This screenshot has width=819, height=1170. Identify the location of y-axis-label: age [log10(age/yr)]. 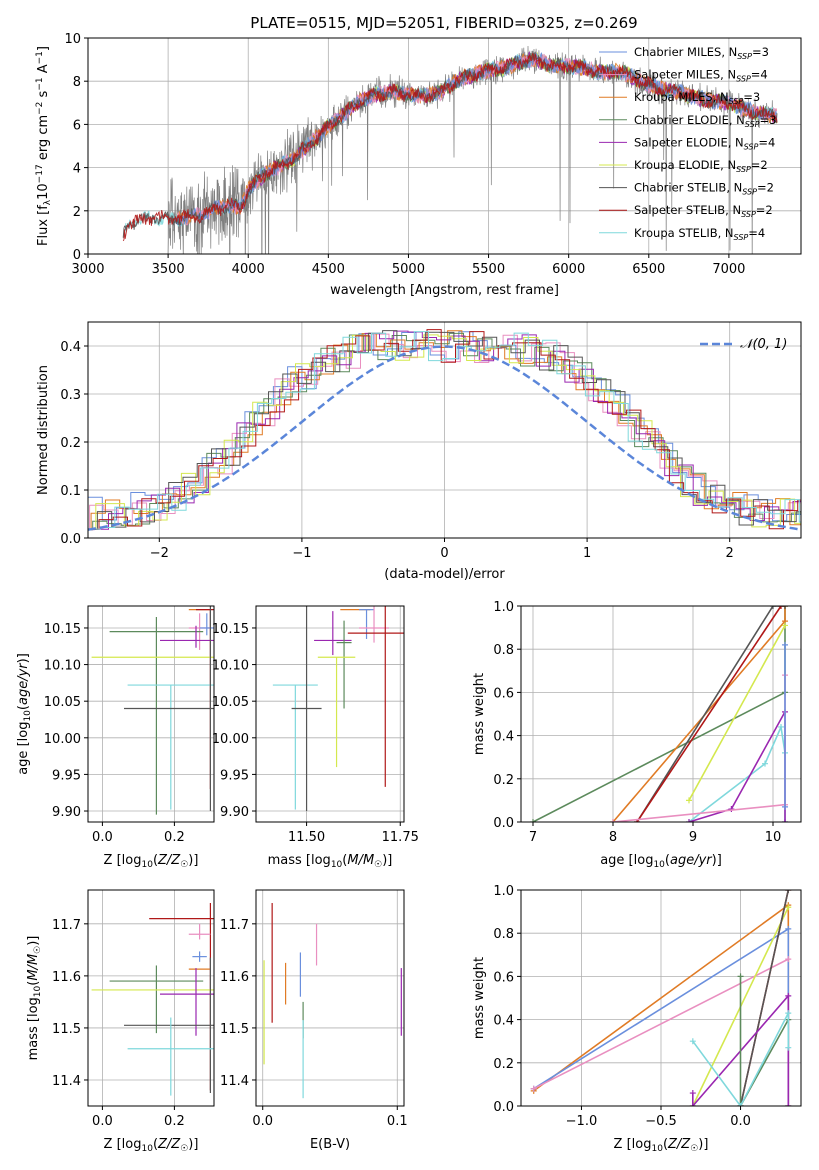
(24, 714).